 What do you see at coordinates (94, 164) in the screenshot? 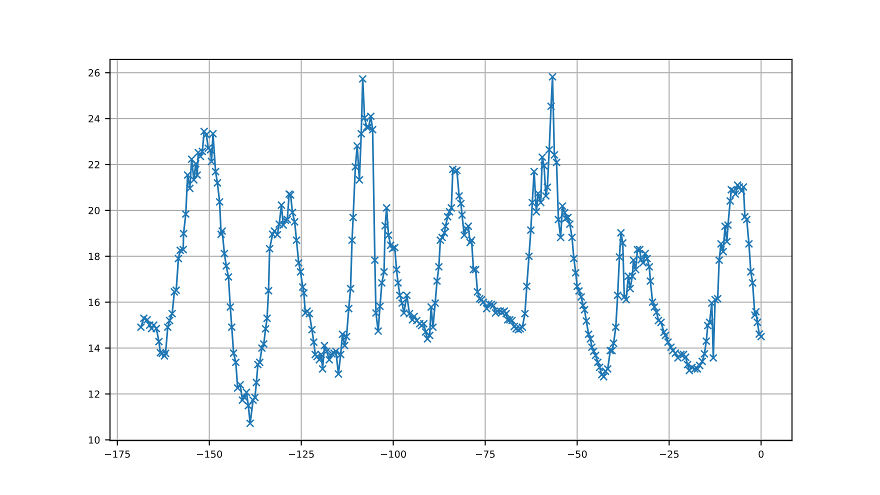
I see `y-tick-label: 22` at bounding box center [94, 164].